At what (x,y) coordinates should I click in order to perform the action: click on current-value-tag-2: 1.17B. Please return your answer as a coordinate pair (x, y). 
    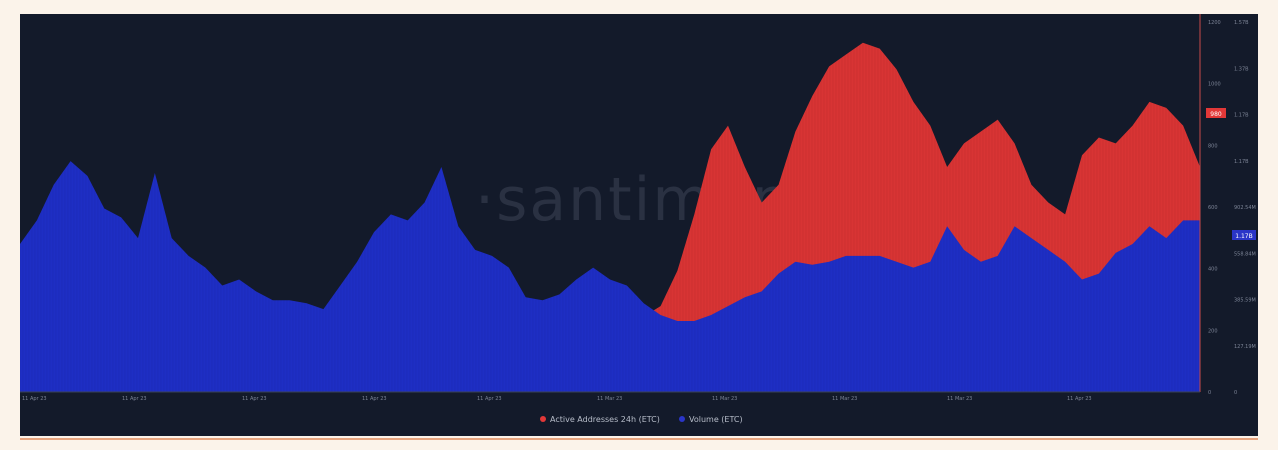
    Looking at the image, I should click on (1244, 235).